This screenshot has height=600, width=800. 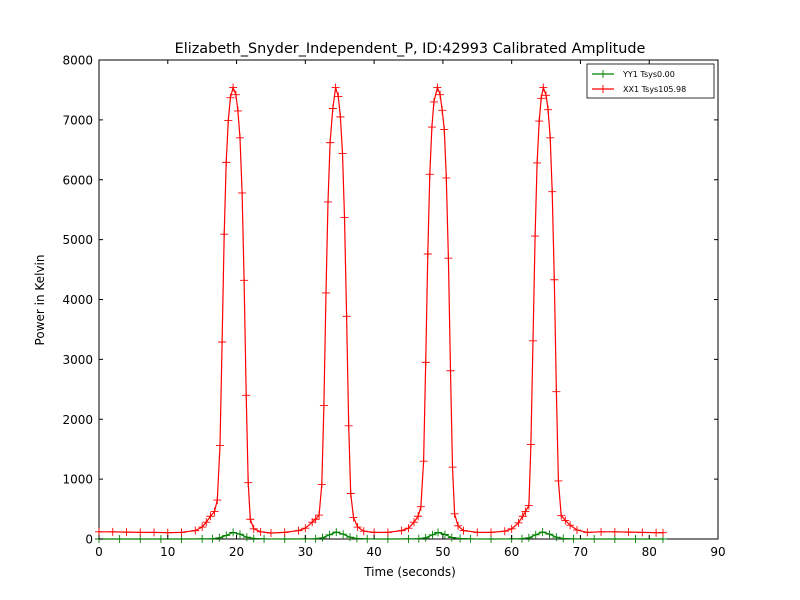 I want to click on legend-label: XX1 Tsys105.98, so click(x=654, y=89).